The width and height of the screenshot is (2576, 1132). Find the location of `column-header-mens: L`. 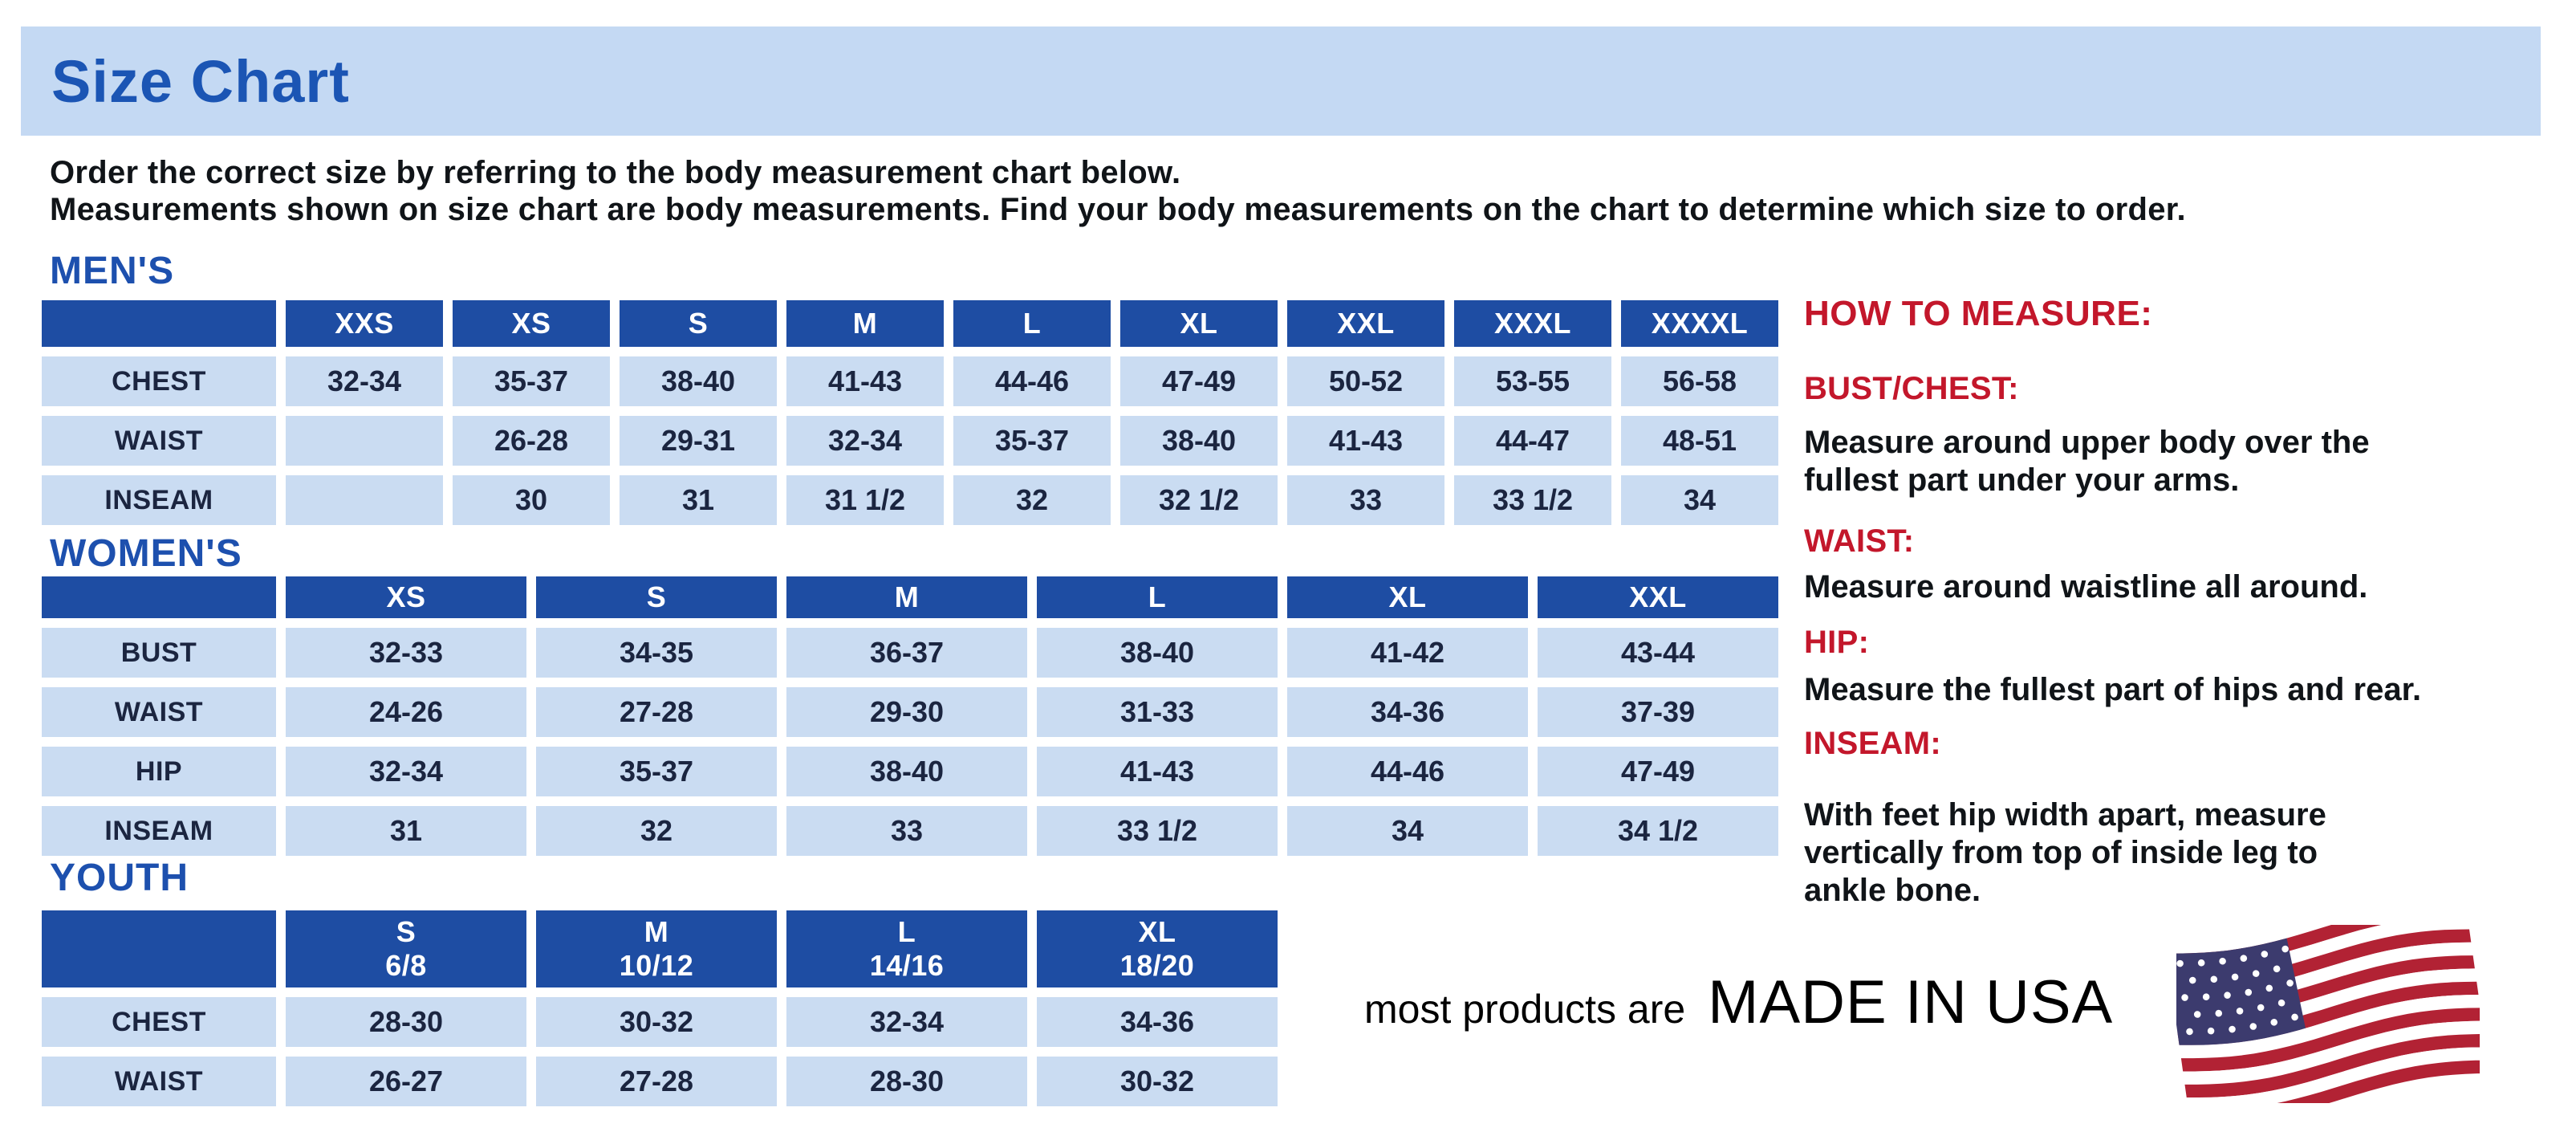

column-header-mens: L is located at coordinates (1032, 324).